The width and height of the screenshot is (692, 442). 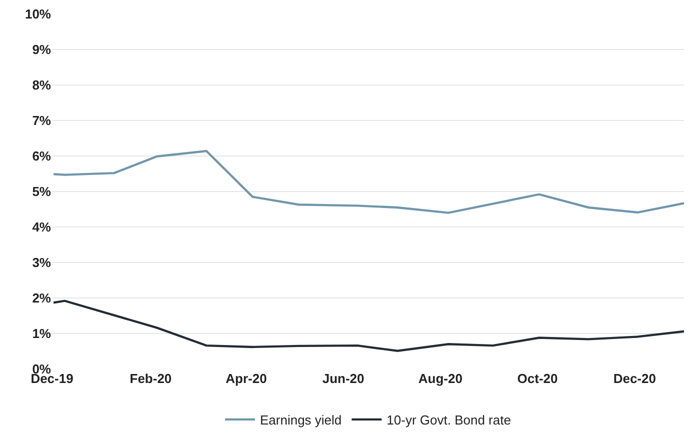 What do you see at coordinates (42, 50) in the screenshot?
I see `y-tick-label: 9%` at bounding box center [42, 50].